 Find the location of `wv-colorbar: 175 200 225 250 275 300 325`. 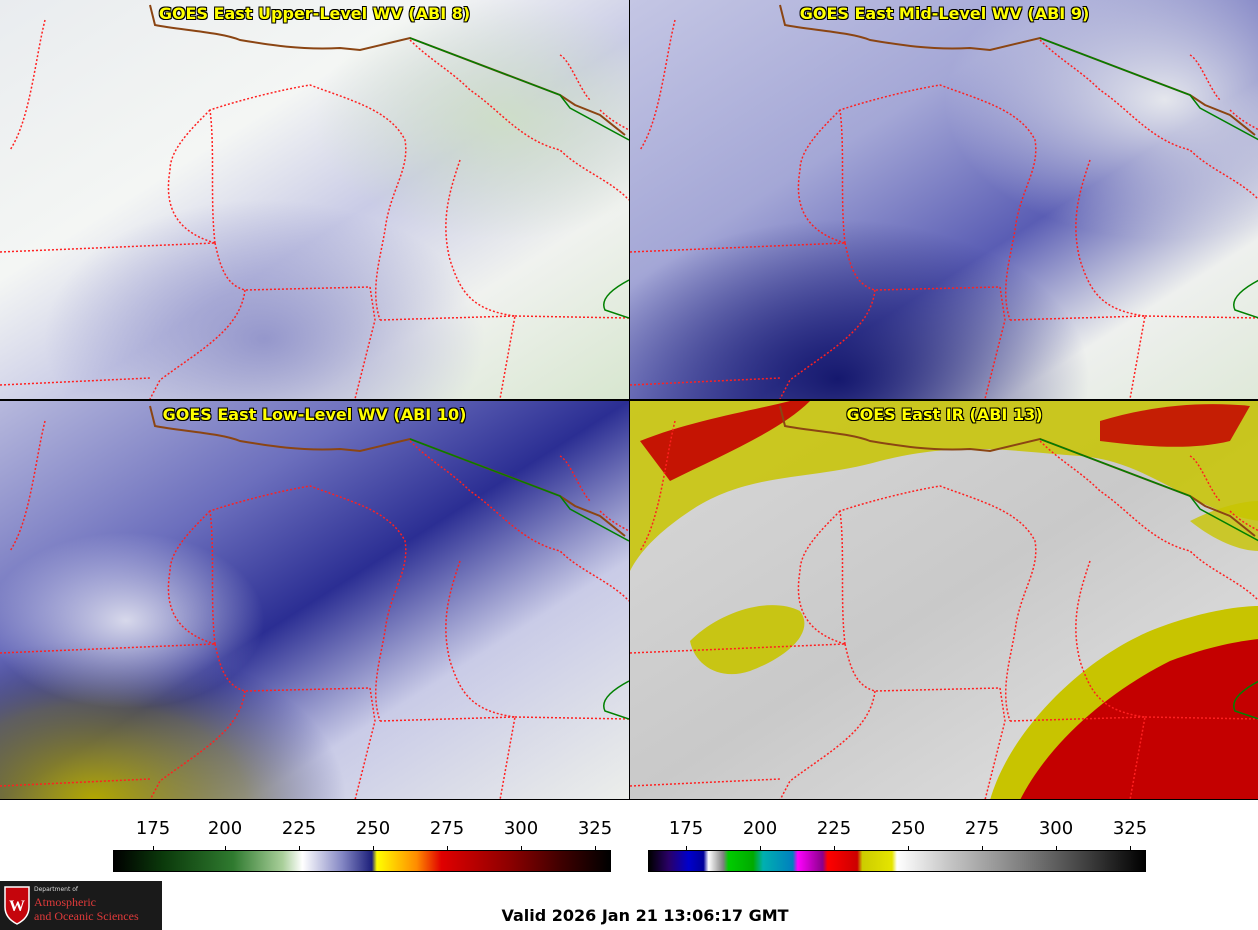

wv-colorbar: 175 200 225 250 275 300 325 is located at coordinates (363, 846).